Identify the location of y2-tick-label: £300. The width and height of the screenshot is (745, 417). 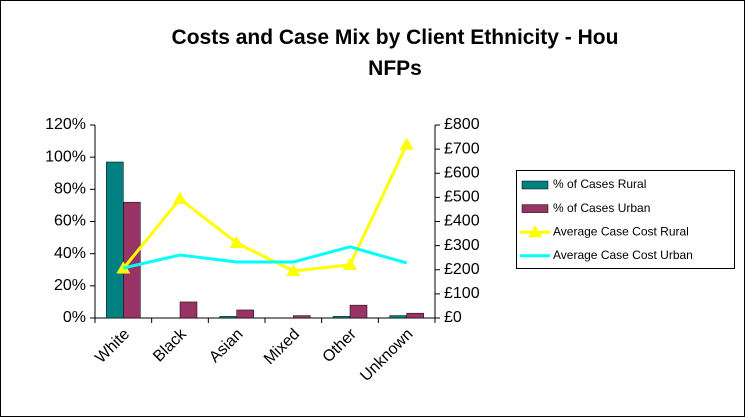
(462, 245).